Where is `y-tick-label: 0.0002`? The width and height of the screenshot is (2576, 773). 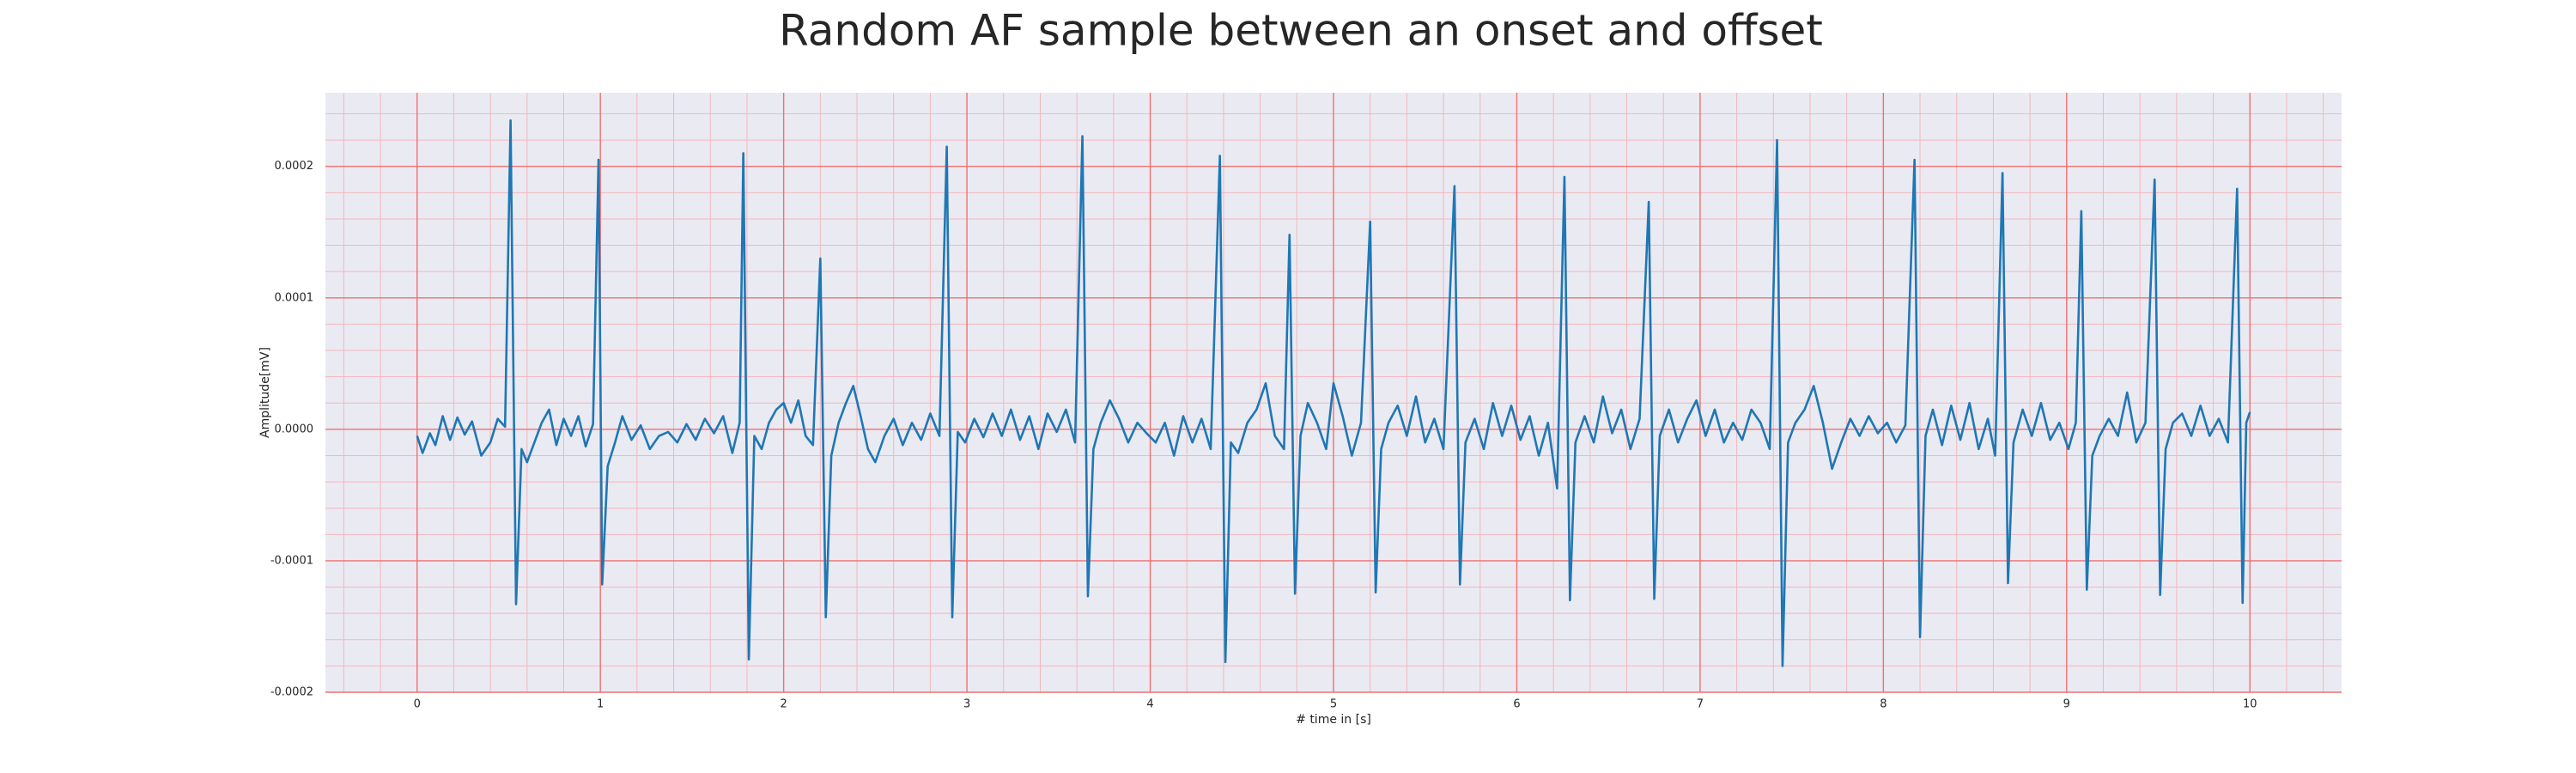
y-tick-label: 0.0002 is located at coordinates (294, 166).